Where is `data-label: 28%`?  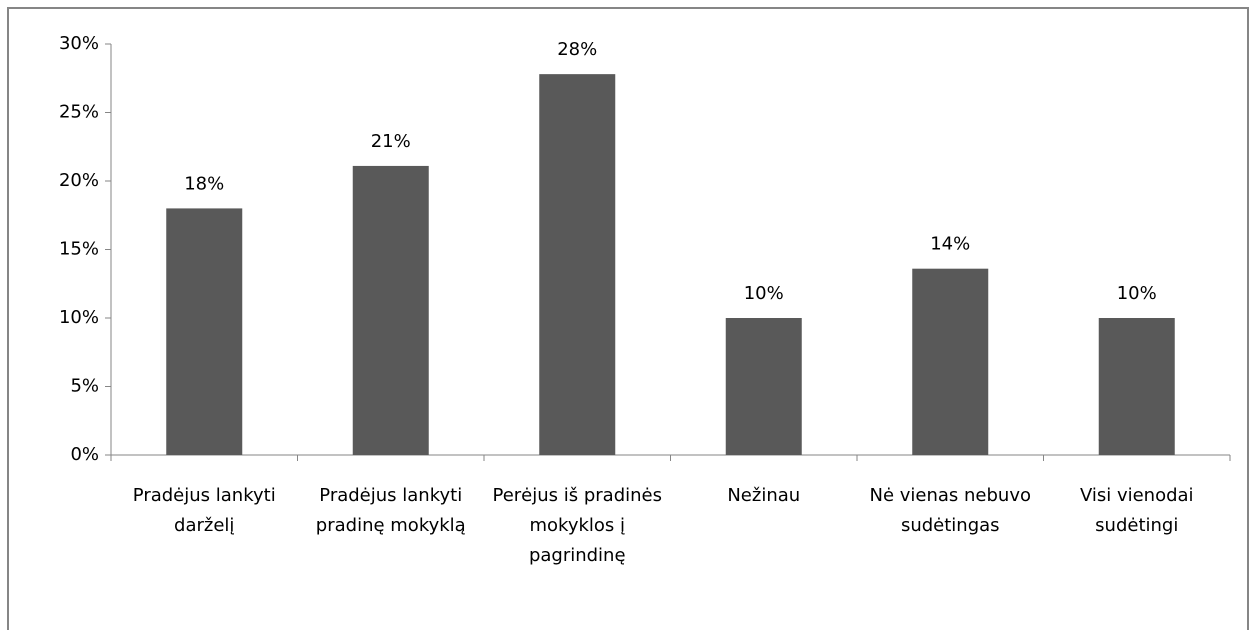 data-label: 28% is located at coordinates (577, 49).